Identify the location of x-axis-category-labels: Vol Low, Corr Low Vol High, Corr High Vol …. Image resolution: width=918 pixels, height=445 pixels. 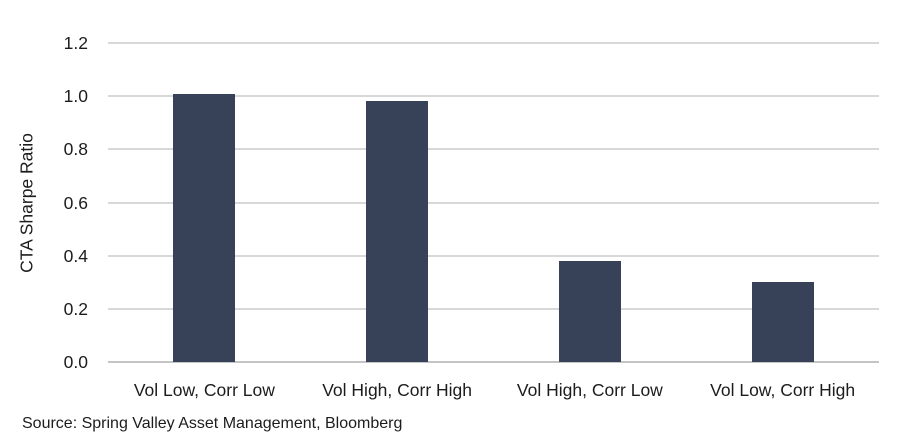
(493, 392).